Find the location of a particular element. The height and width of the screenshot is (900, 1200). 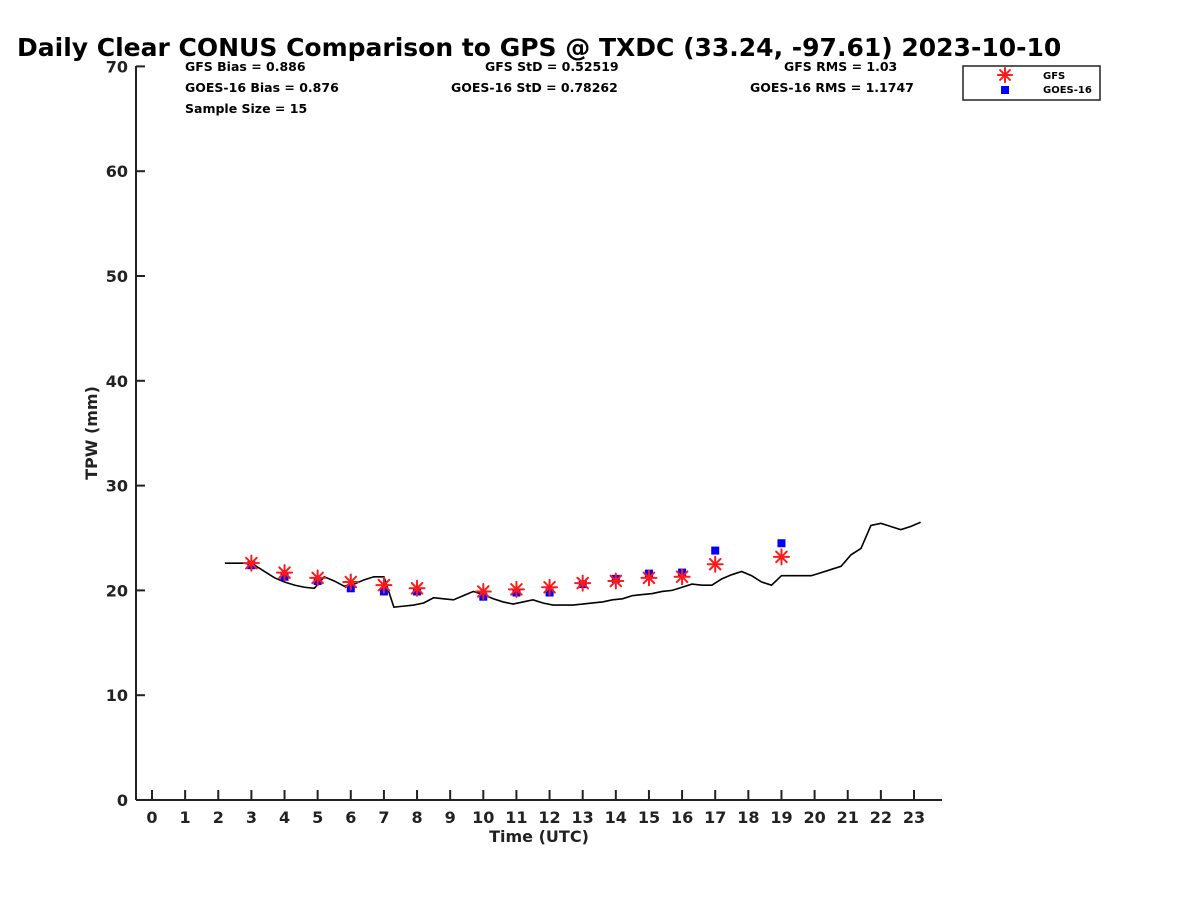

y-tick-label: 40 is located at coordinates (117, 381).